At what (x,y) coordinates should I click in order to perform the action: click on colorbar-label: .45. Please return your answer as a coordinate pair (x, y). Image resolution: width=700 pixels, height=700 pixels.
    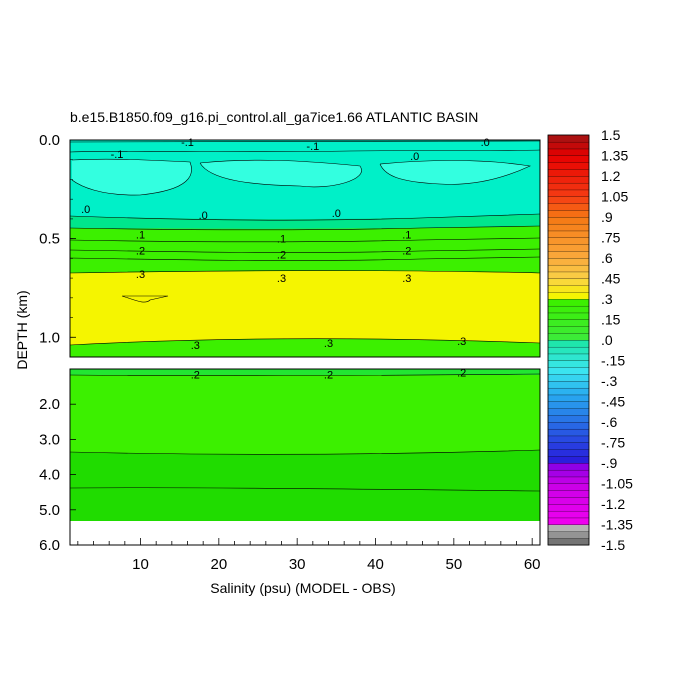
    Looking at the image, I should click on (611, 279).